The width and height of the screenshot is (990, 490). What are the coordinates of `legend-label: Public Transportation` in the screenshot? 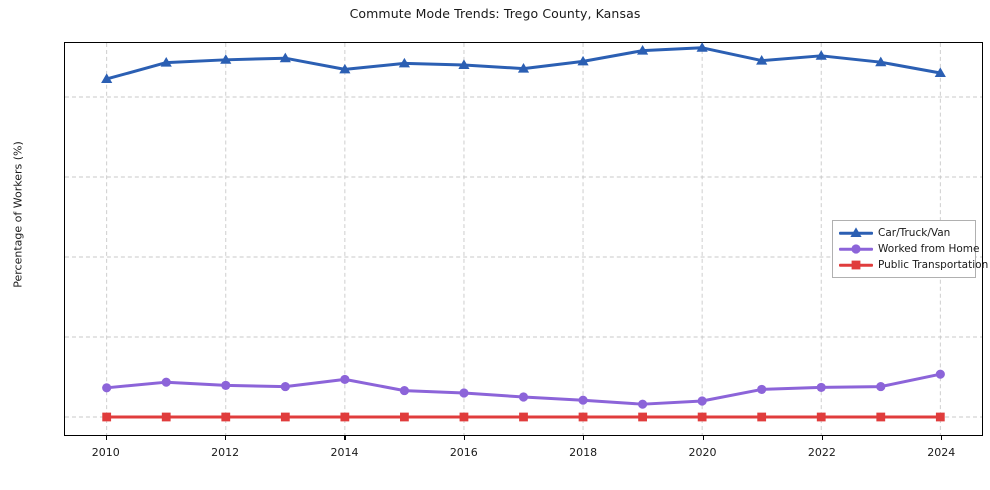 It's located at (933, 265).